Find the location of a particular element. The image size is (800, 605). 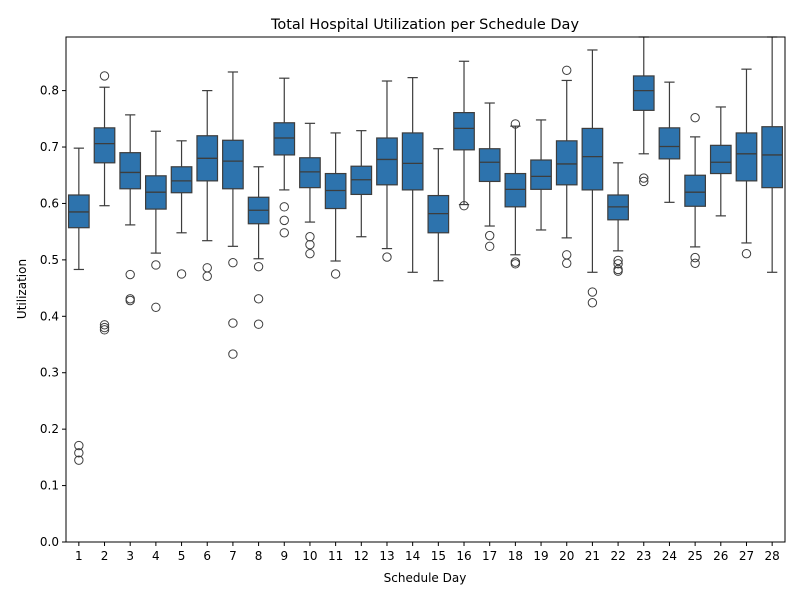

x-tick-label: 12 is located at coordinates (361, 556).